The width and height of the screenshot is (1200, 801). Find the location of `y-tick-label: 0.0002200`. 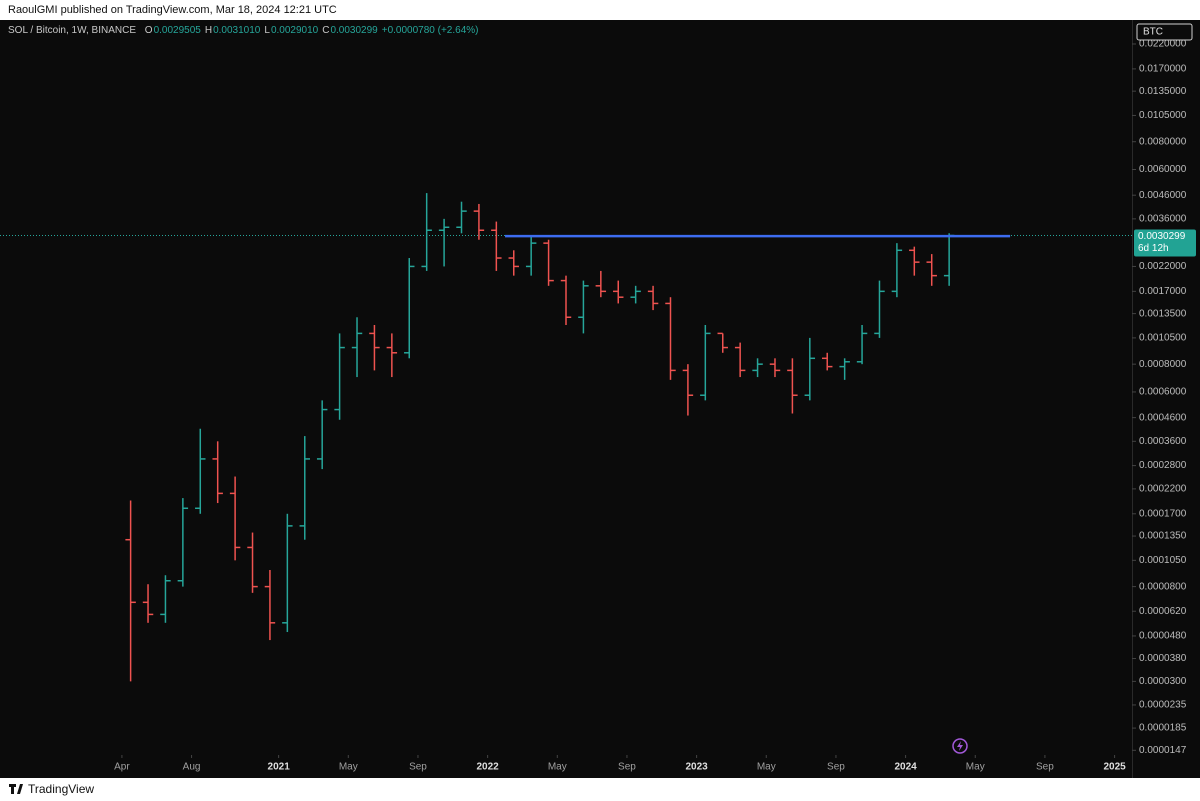

y-tick-label: 0.0002200 is located at coordinates (1163, 489).